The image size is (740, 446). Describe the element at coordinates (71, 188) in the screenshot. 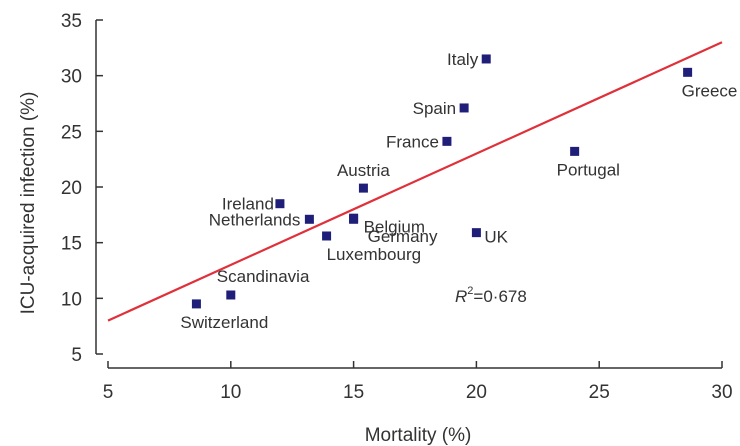

I see `y-tick-label: 20` at that location.